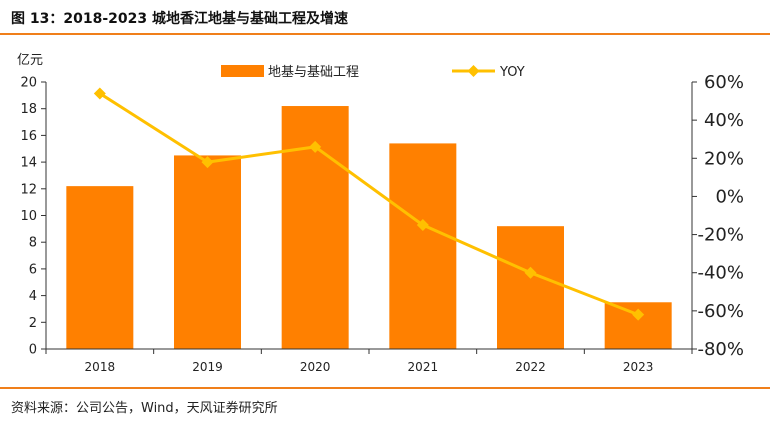 The height and width of the screenshot is (424, 770). What do you see at coordinates (530, 367) in the screenshot?
I see `x-tick-label-2022: 2022` at bounding box center [530, 367].